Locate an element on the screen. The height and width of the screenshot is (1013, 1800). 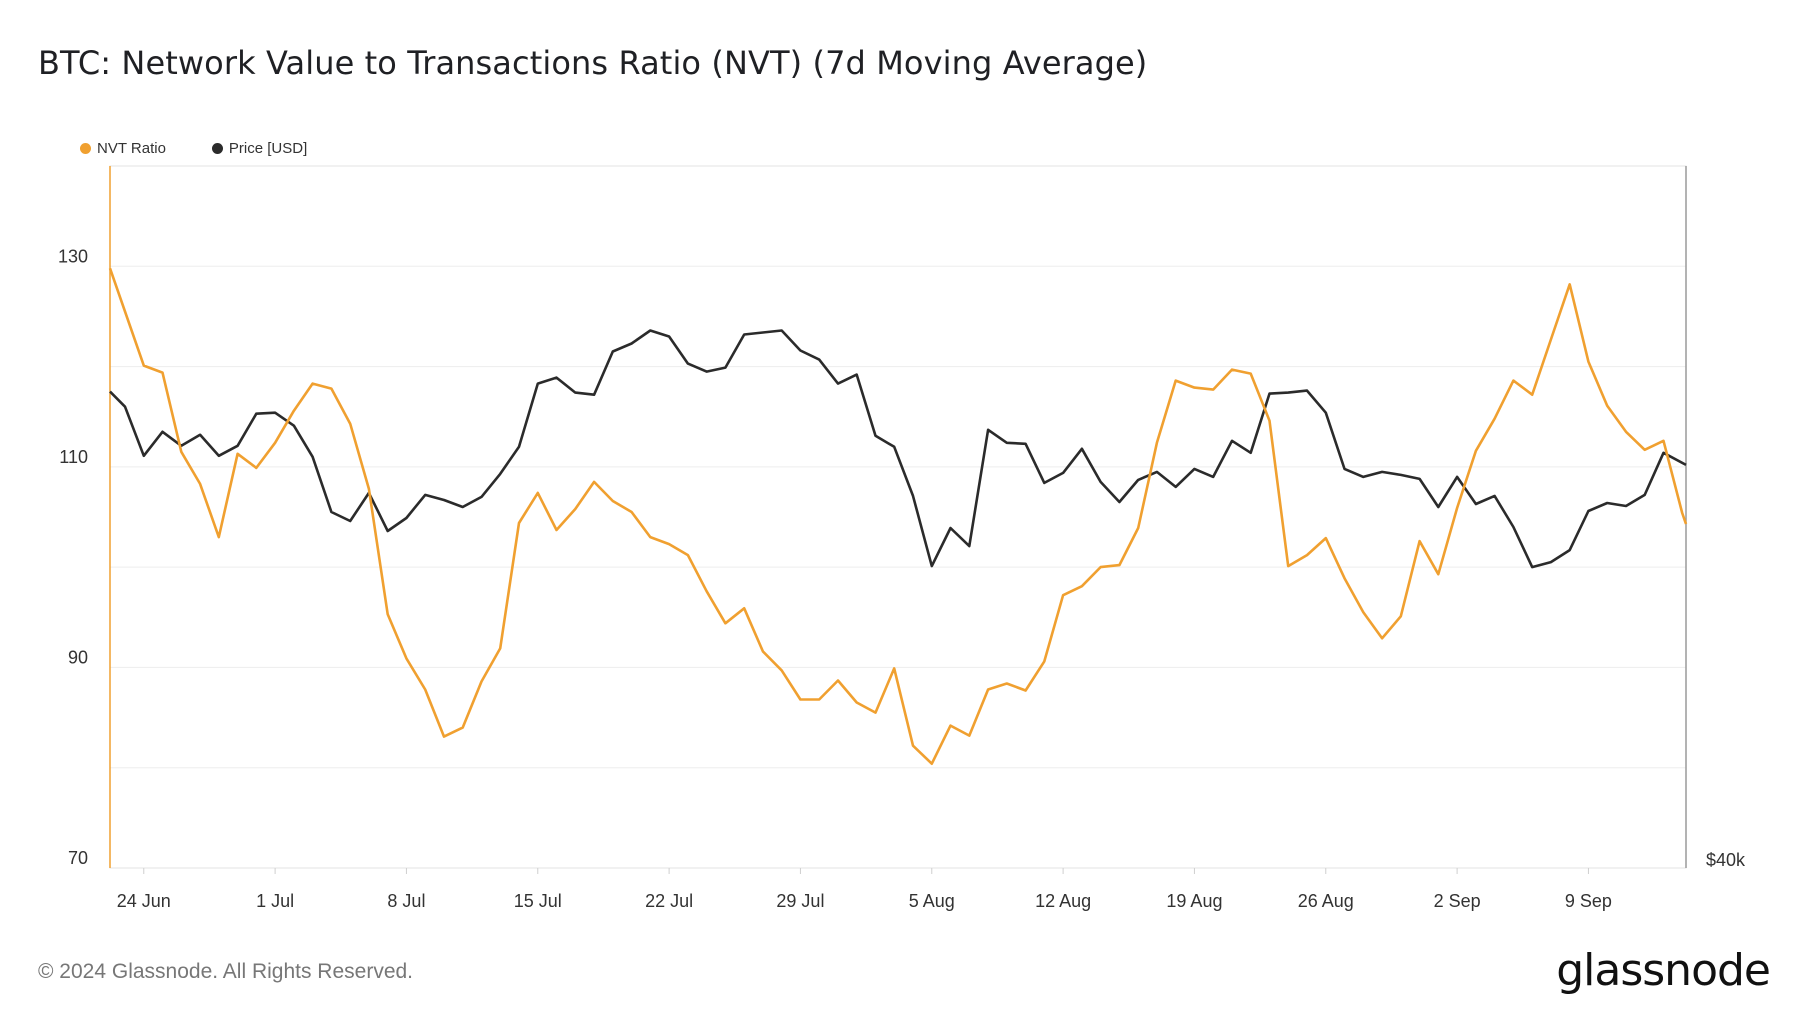
x-tick-label: 2 Sep is located at coordinates (1457, 901).